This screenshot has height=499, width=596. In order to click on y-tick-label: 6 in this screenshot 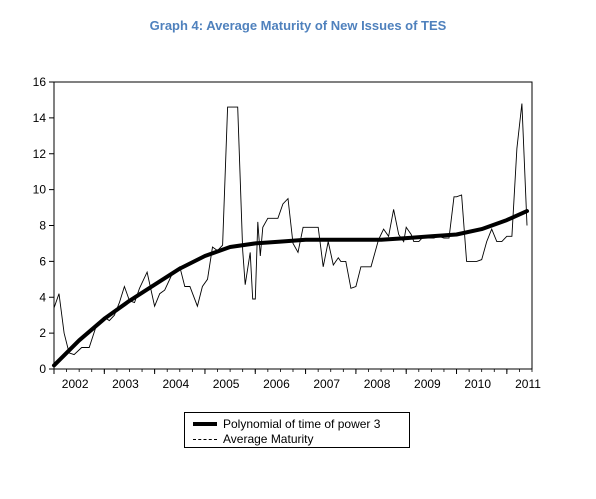, I will do `click(42, 261)`.